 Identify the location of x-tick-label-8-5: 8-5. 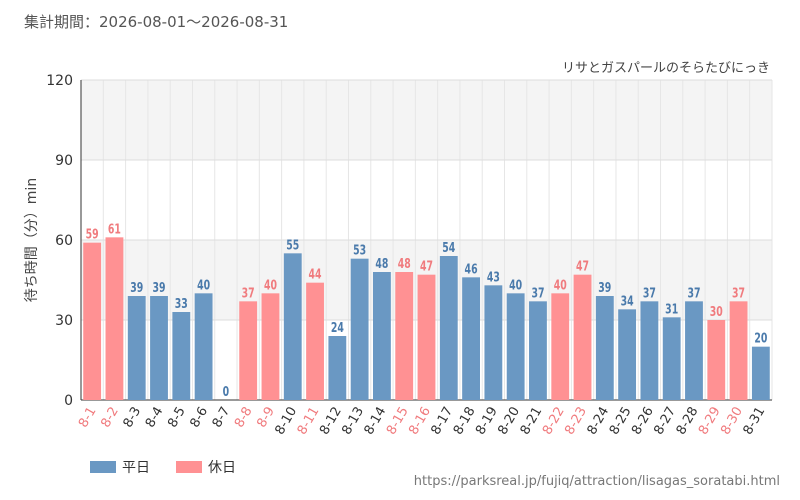
(177, 418).